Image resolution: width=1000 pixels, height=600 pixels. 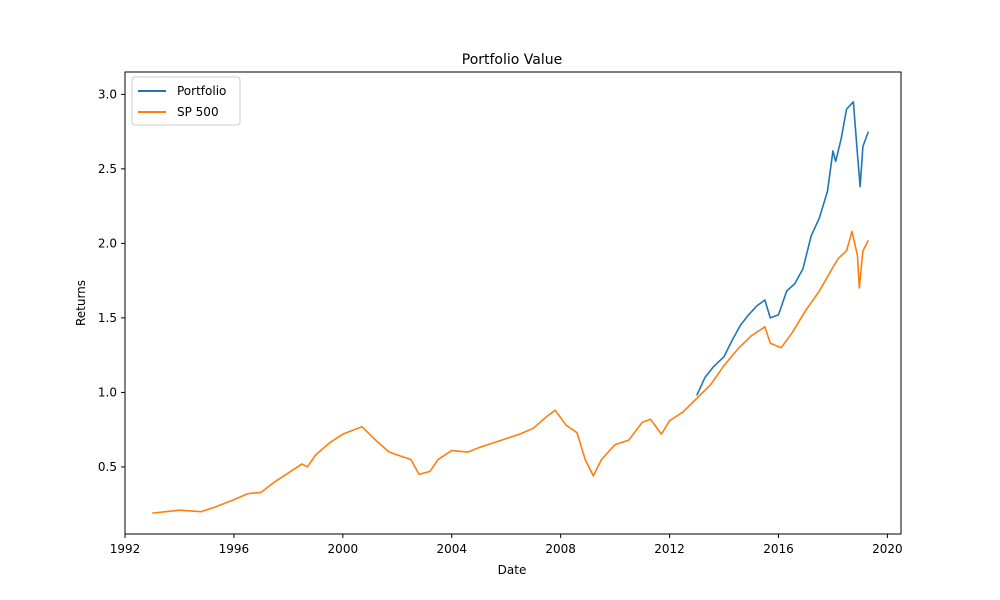 What do you see at coordinates (107, 243) in the screenshot?
I see `y-tick-label: 2.0` at bounding box center [107, 243].